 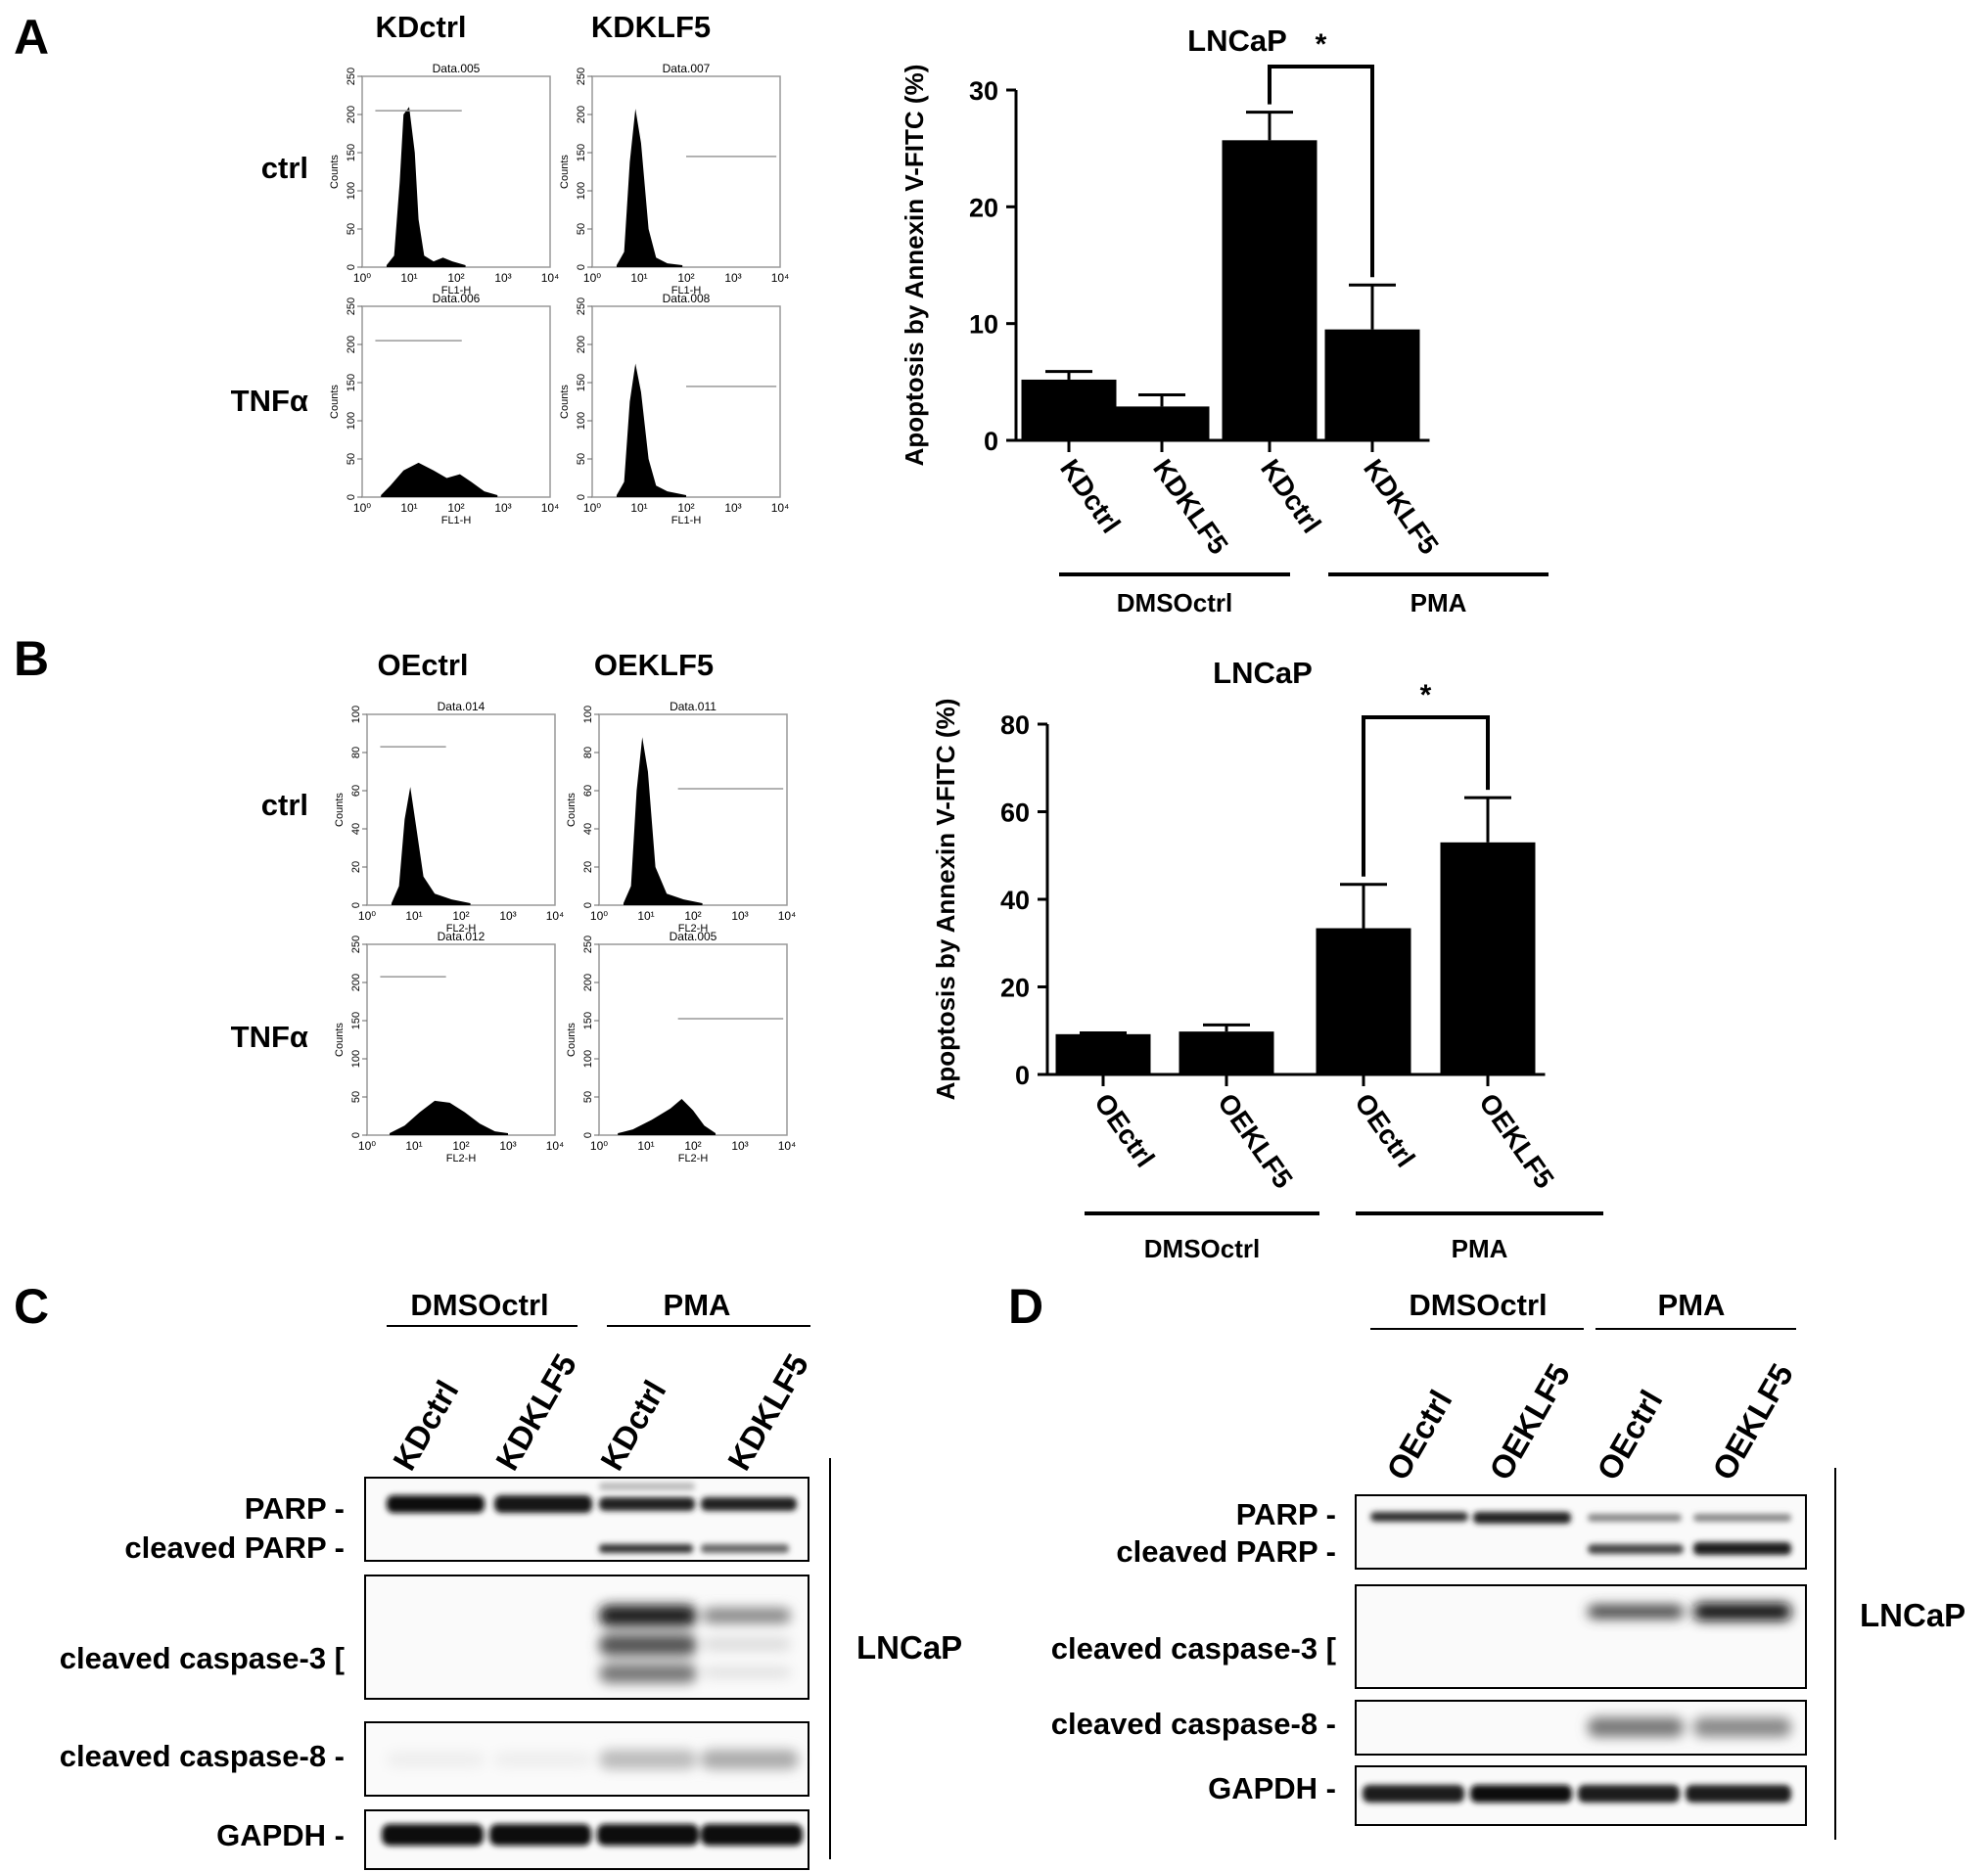 What do you see at coordinates (284, 168) in the screenshot?
I see `row-label-ctrl: ctrl` at bounding box center [284, 168].